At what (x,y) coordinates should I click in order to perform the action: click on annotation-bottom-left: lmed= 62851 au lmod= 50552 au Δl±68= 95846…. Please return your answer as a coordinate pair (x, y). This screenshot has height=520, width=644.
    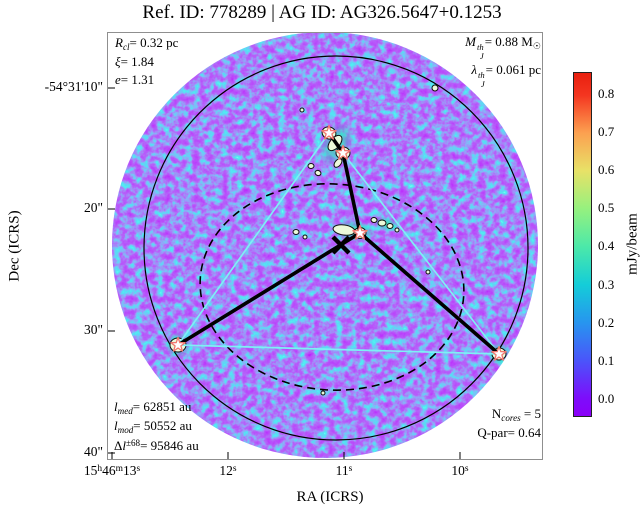
    Looking at the image, I should click on (156, 426).